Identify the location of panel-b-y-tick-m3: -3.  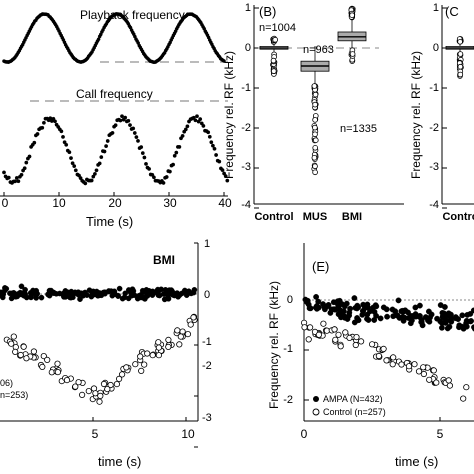
(246, 167).